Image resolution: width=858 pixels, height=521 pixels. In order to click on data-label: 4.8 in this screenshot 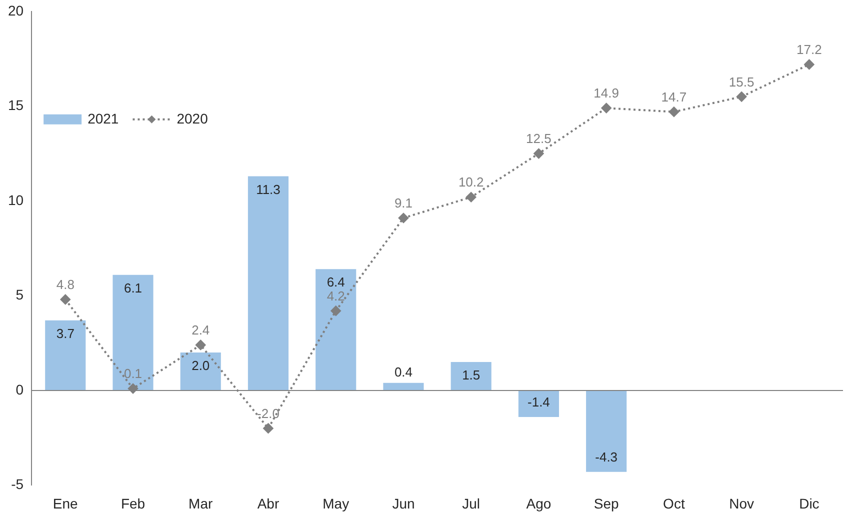, I will do `click(65, 284)`.